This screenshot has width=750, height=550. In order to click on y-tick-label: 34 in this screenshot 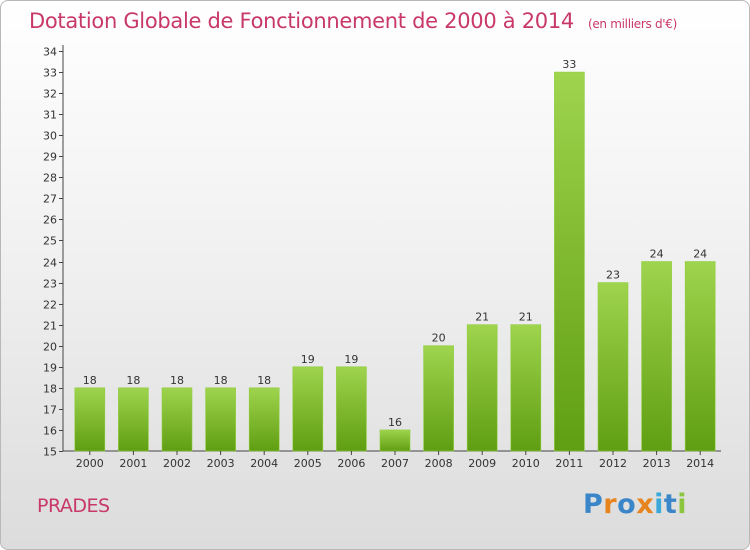, I will do `click(50, 52)`.